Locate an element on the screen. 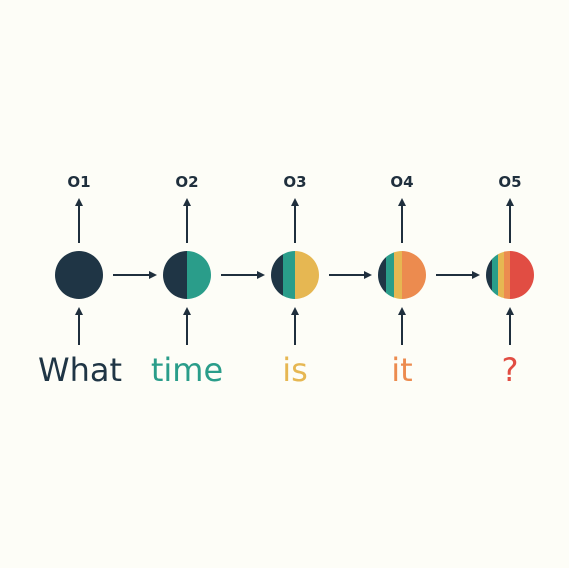  time-step-1: O1 What is located at coordinates (97, 281).